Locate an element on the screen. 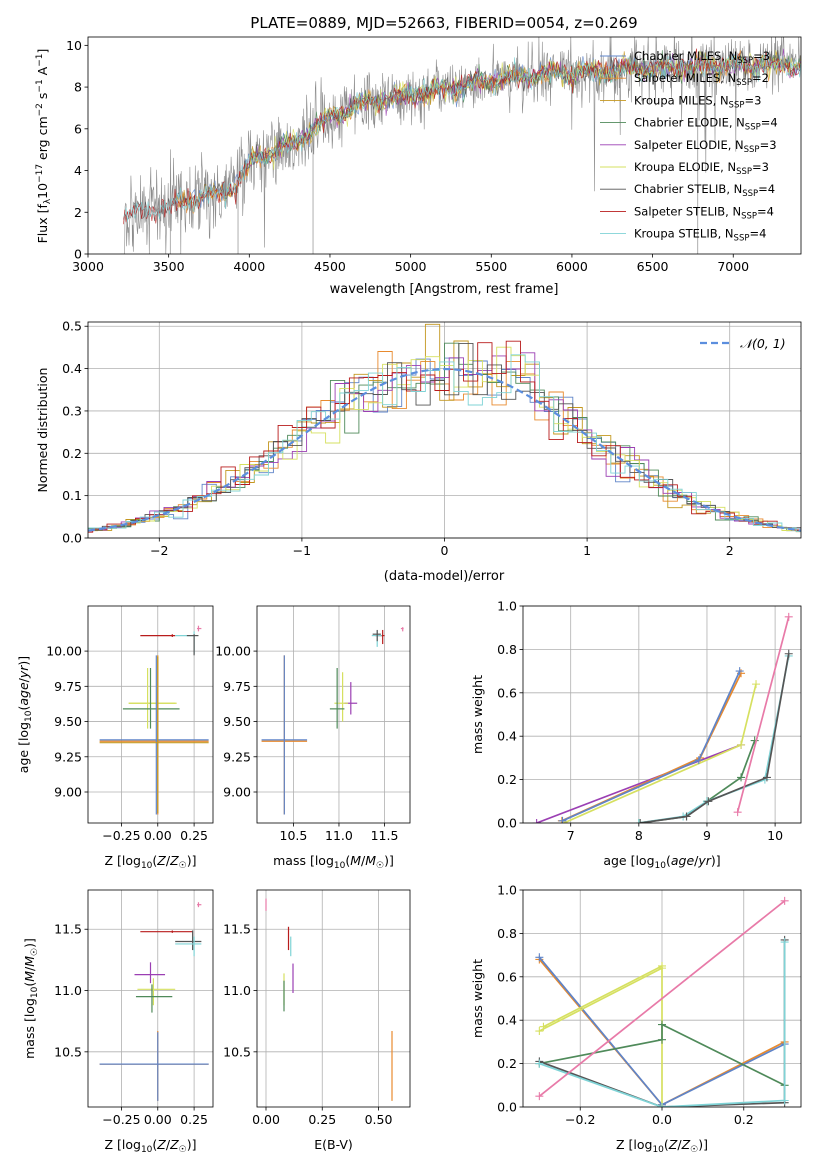 The image size is (819, 1170). y-axis-label: Normed distribution is located at coordinates (42, 430).